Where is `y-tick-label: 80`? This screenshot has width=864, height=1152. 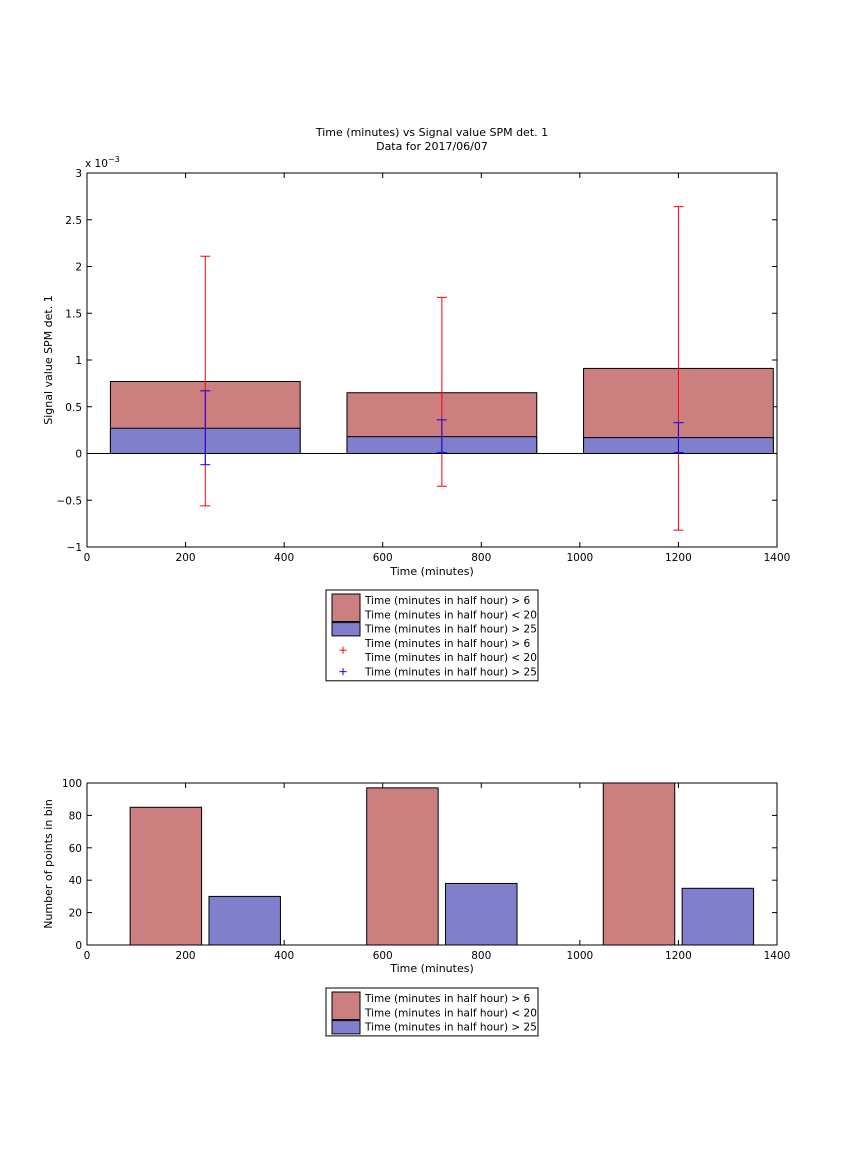
y-tick-label: 80 is located at coordinates (75, 816).